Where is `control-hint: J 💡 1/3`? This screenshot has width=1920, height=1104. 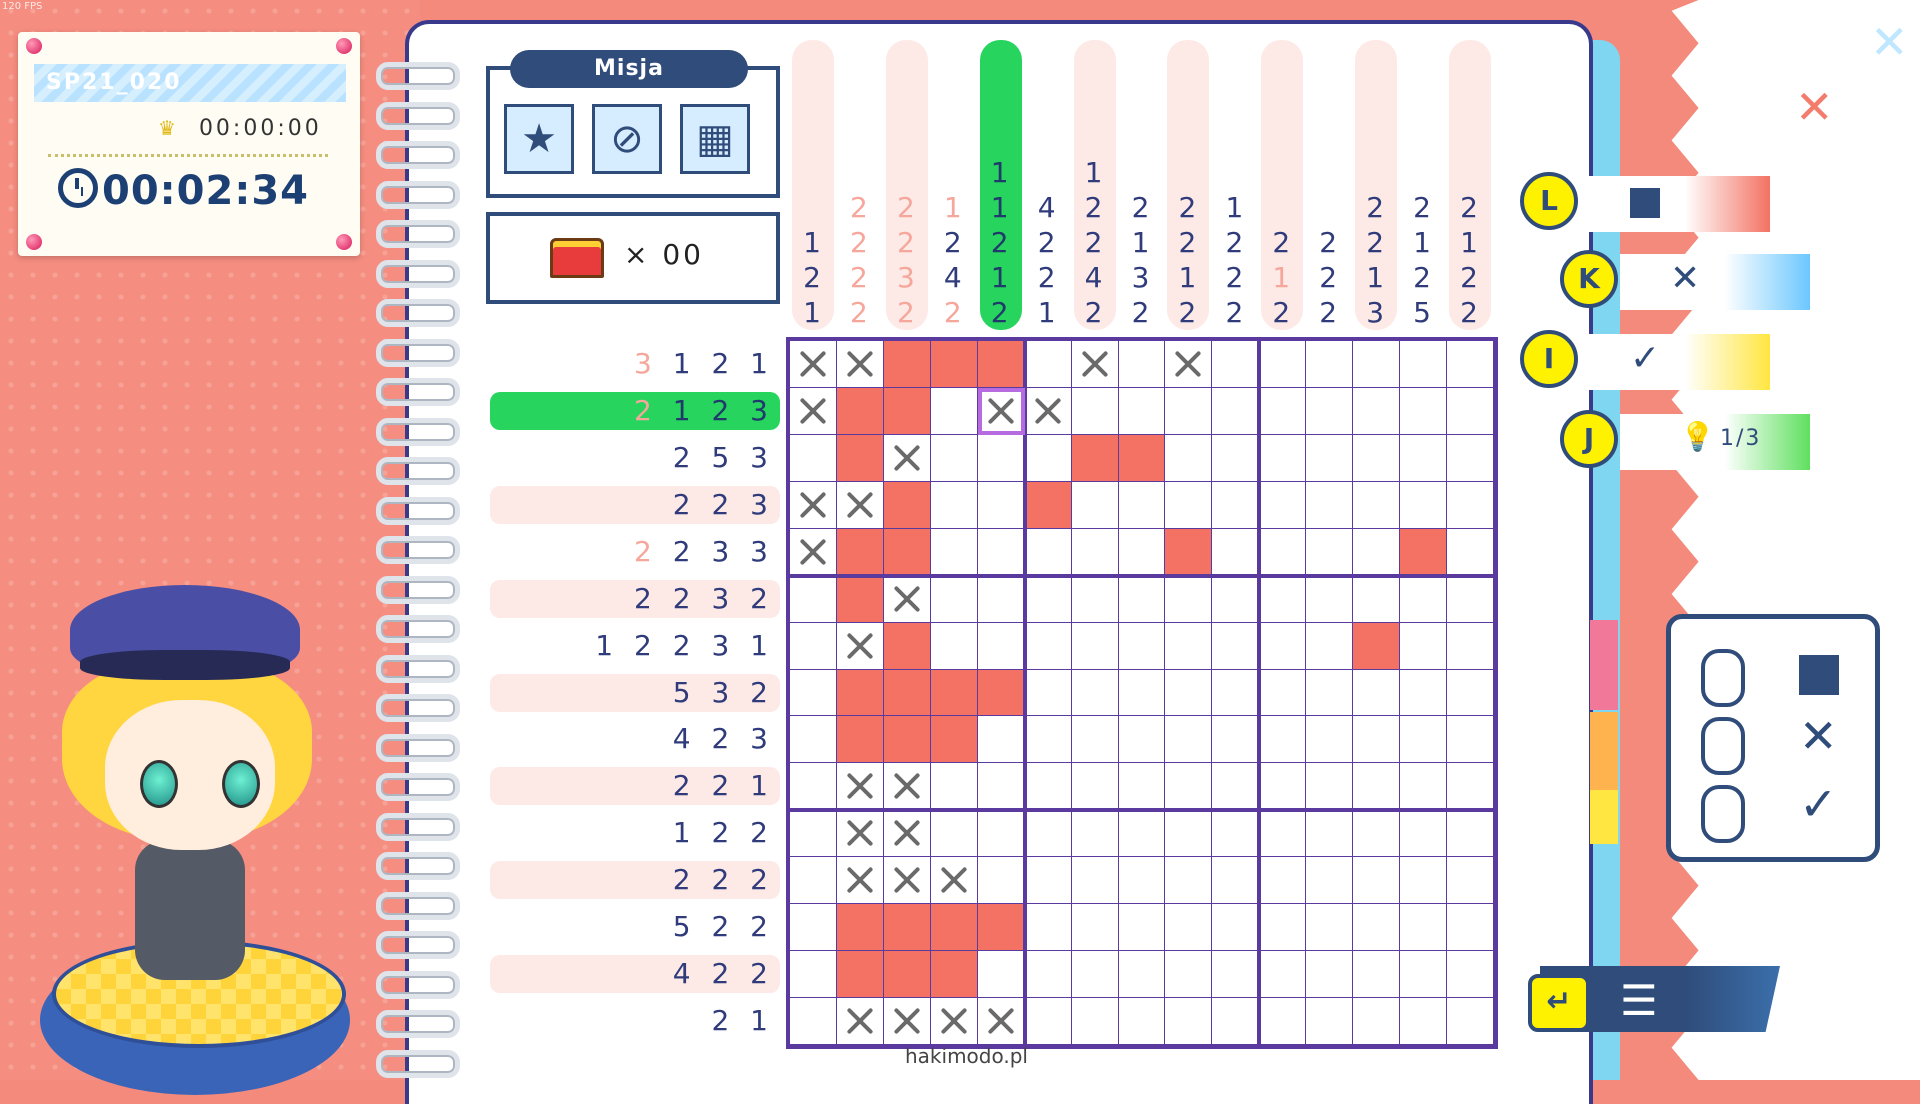 control-hint: J 💡 1/3 is located at coordinates (1685, 440).